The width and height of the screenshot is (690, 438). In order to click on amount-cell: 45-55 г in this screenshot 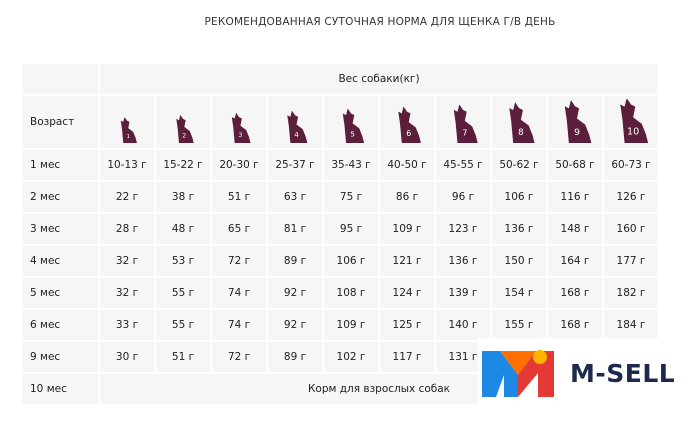, I will do `click(463, 165)`.